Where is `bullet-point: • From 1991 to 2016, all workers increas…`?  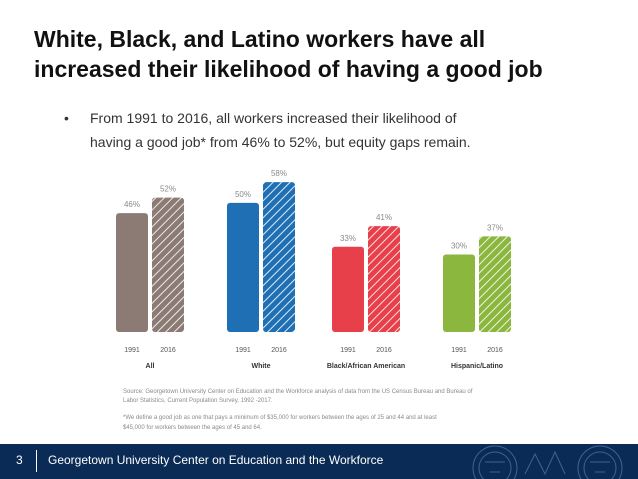
bullet-point: • From 1991 to 2016, all workers increas… is located at coordinates (314, 130).